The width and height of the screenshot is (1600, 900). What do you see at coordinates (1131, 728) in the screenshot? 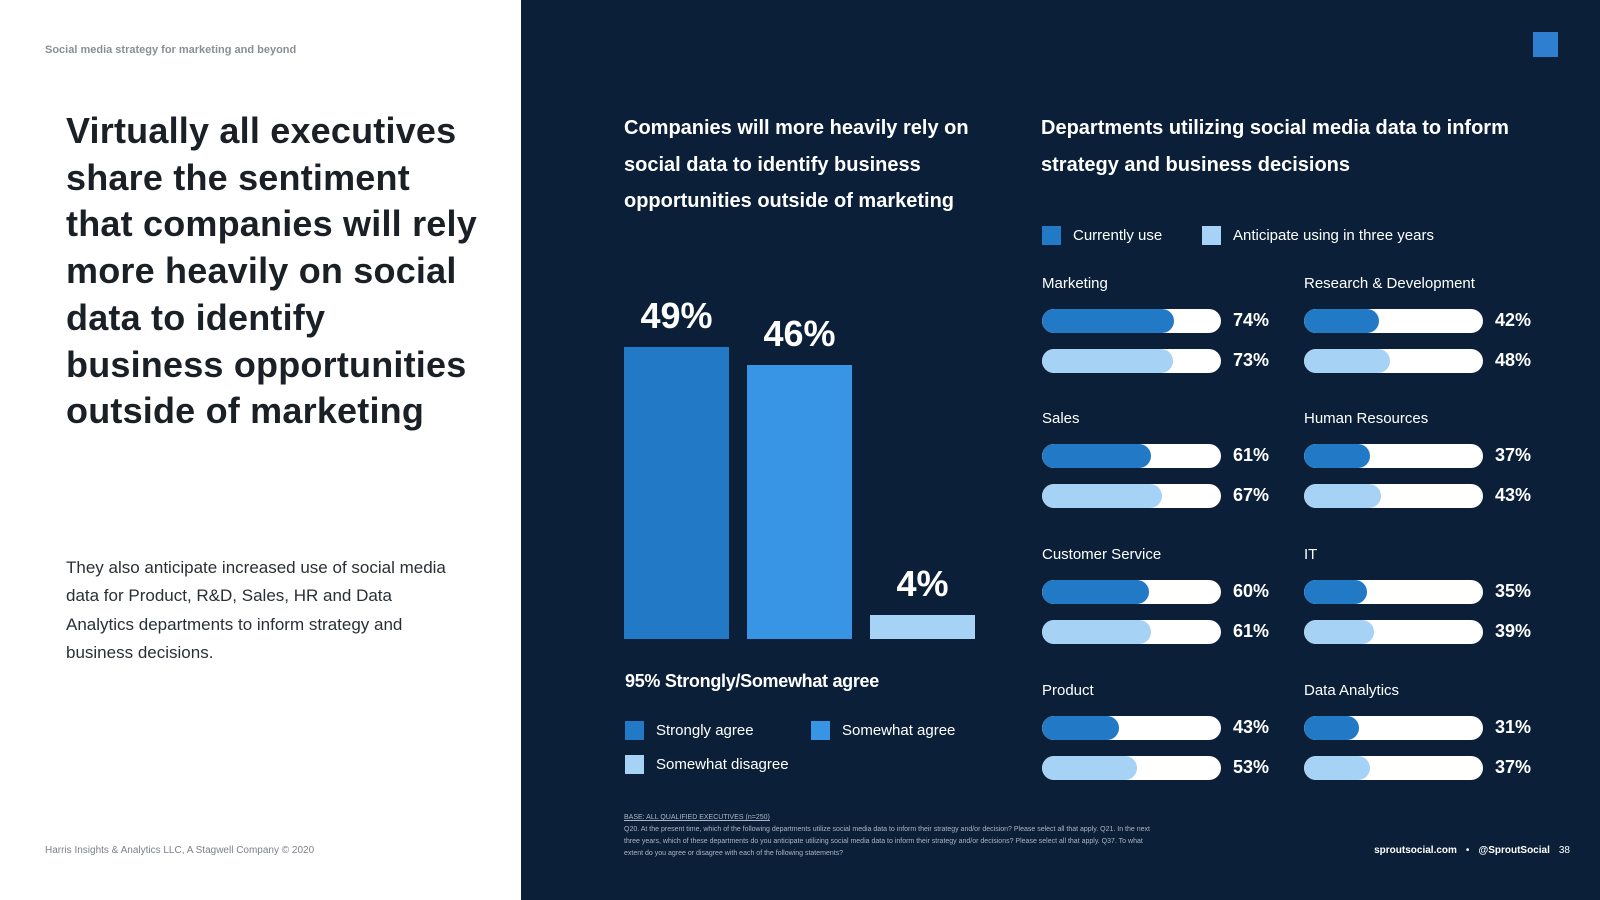
I see `bar-track-product-current` at bounding box center [1131, 728].